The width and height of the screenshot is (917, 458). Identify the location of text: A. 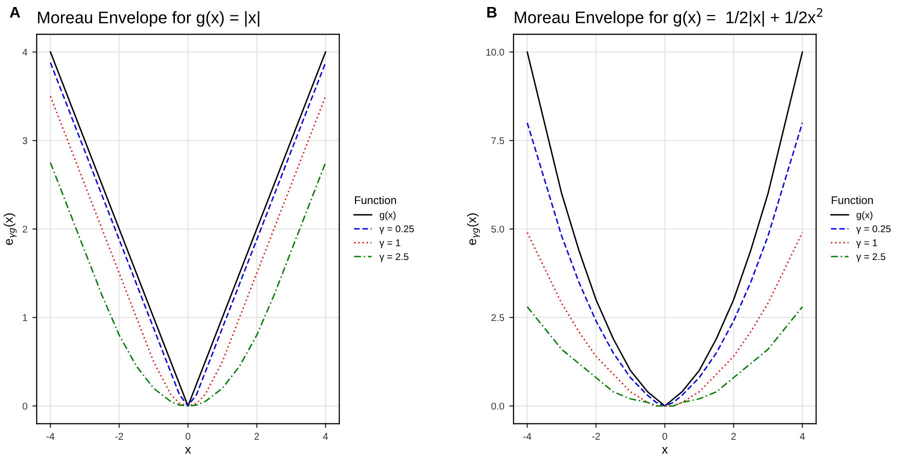
(15, 12).